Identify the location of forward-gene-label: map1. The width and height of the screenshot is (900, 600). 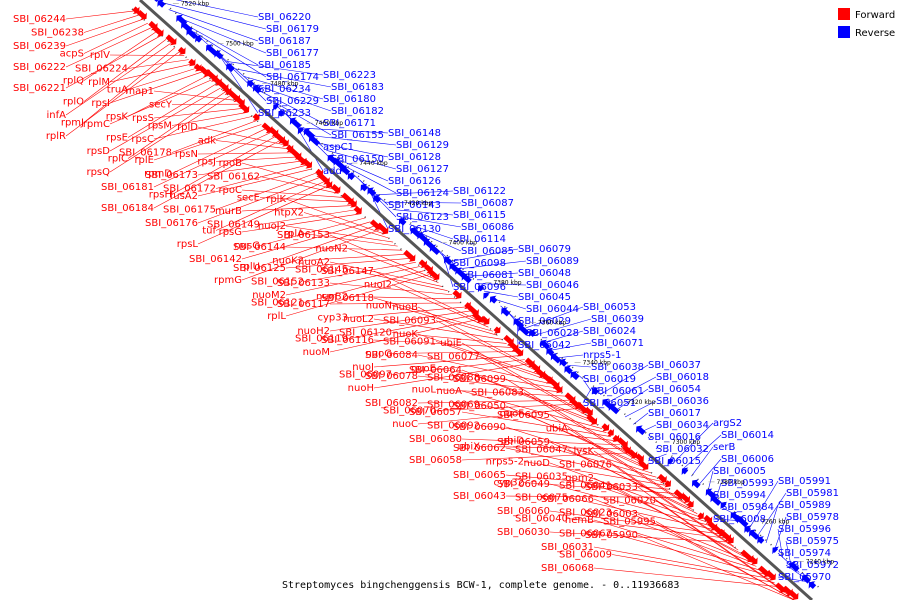
(139, 91).